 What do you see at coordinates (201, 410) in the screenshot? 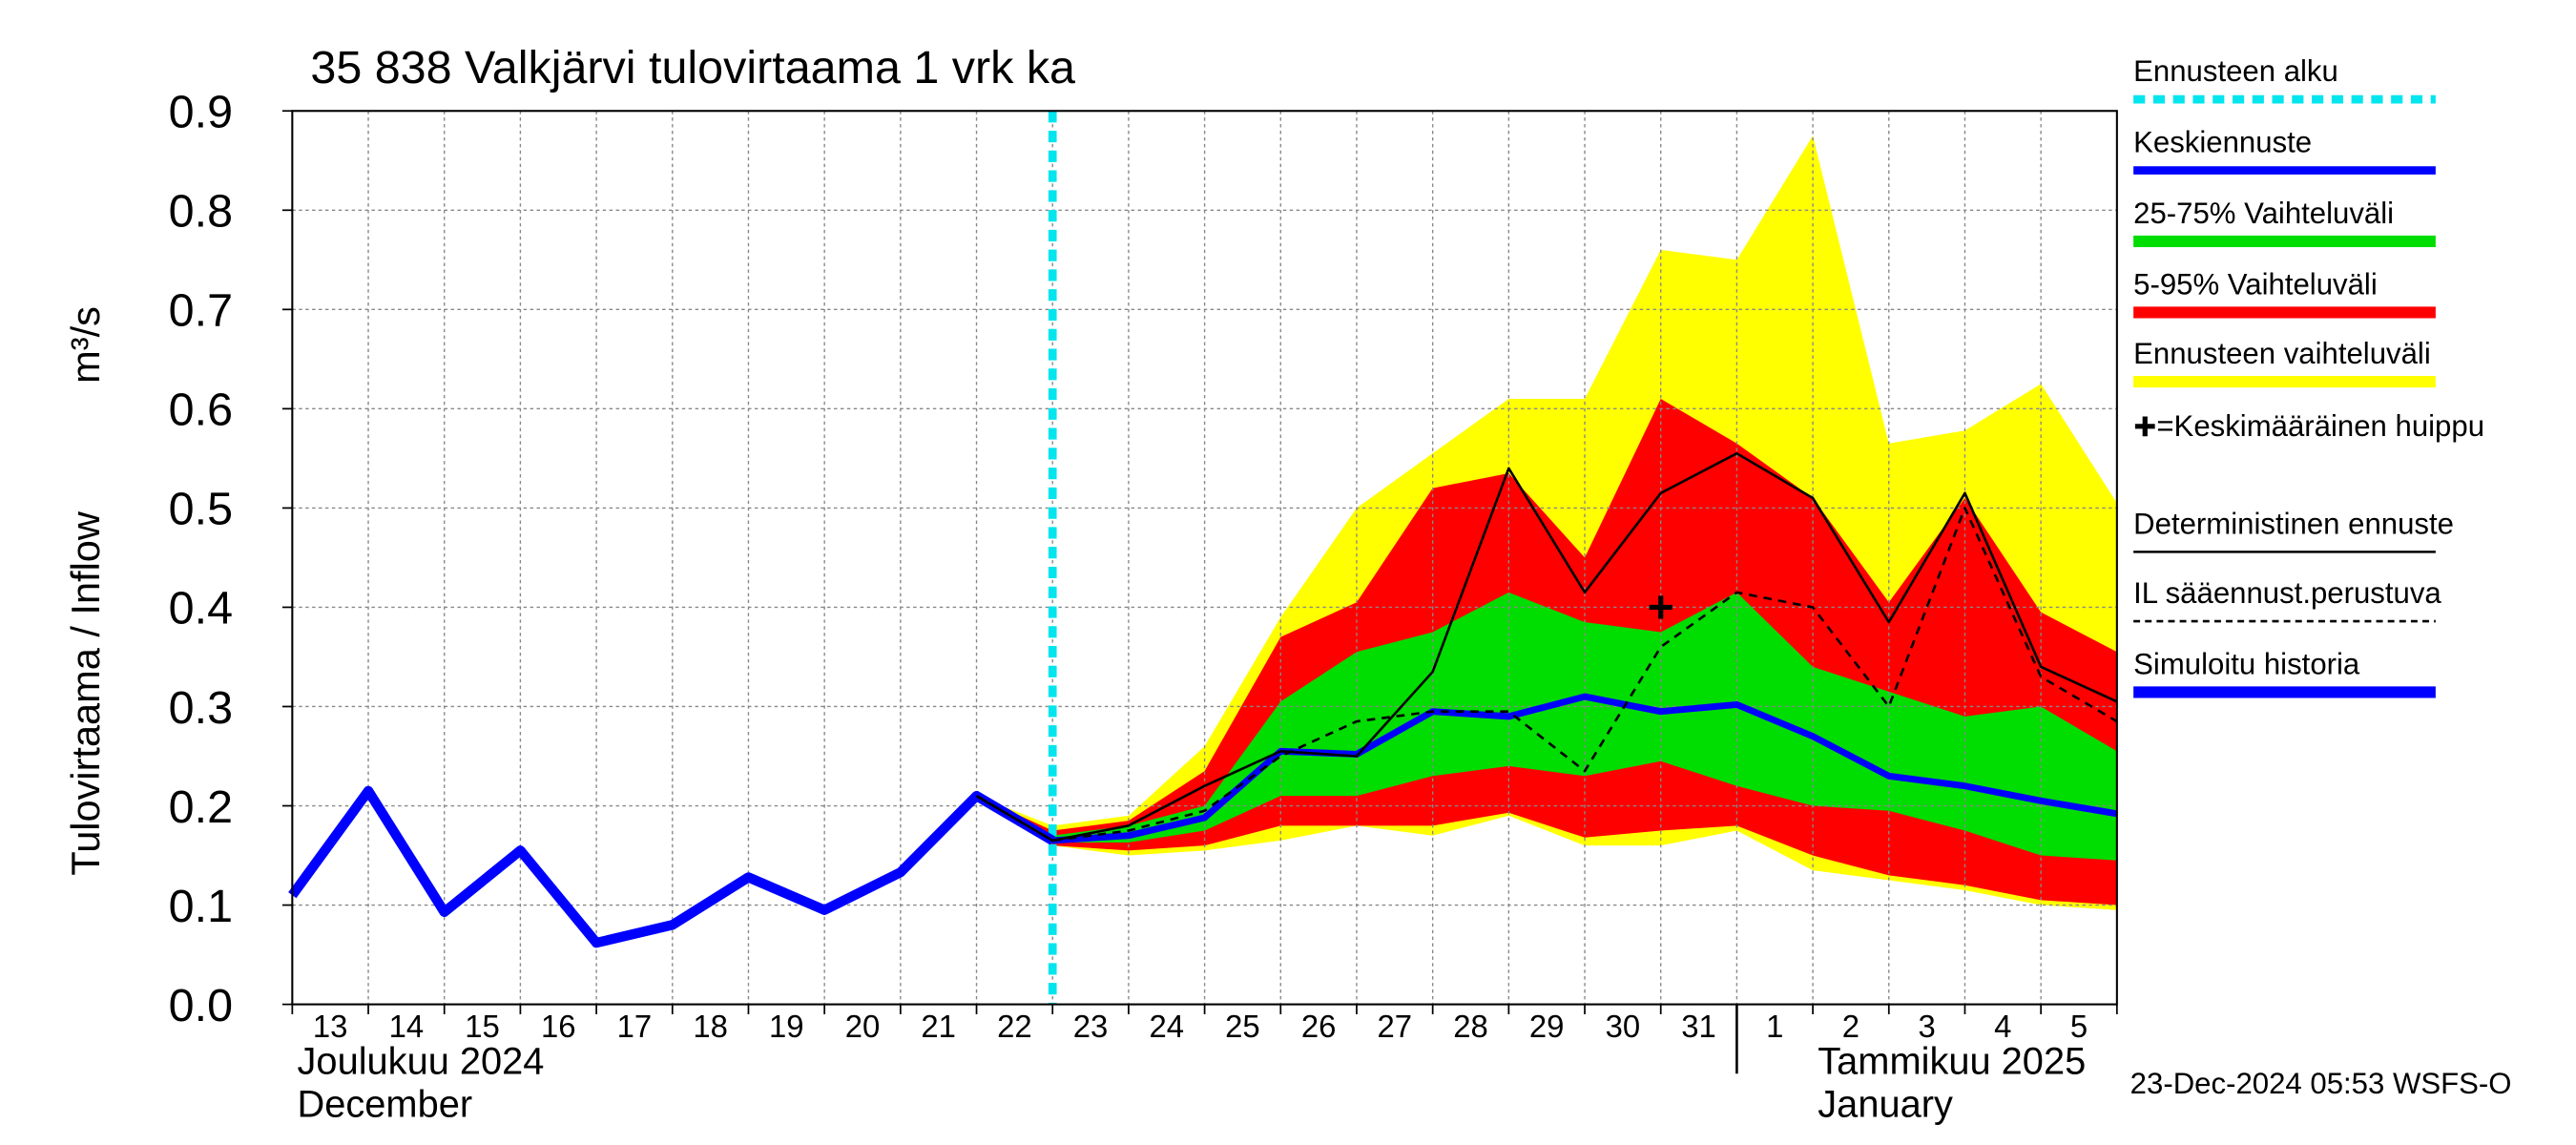
I see `y-tick-label: 0.6` at bounding box center [201, 410].